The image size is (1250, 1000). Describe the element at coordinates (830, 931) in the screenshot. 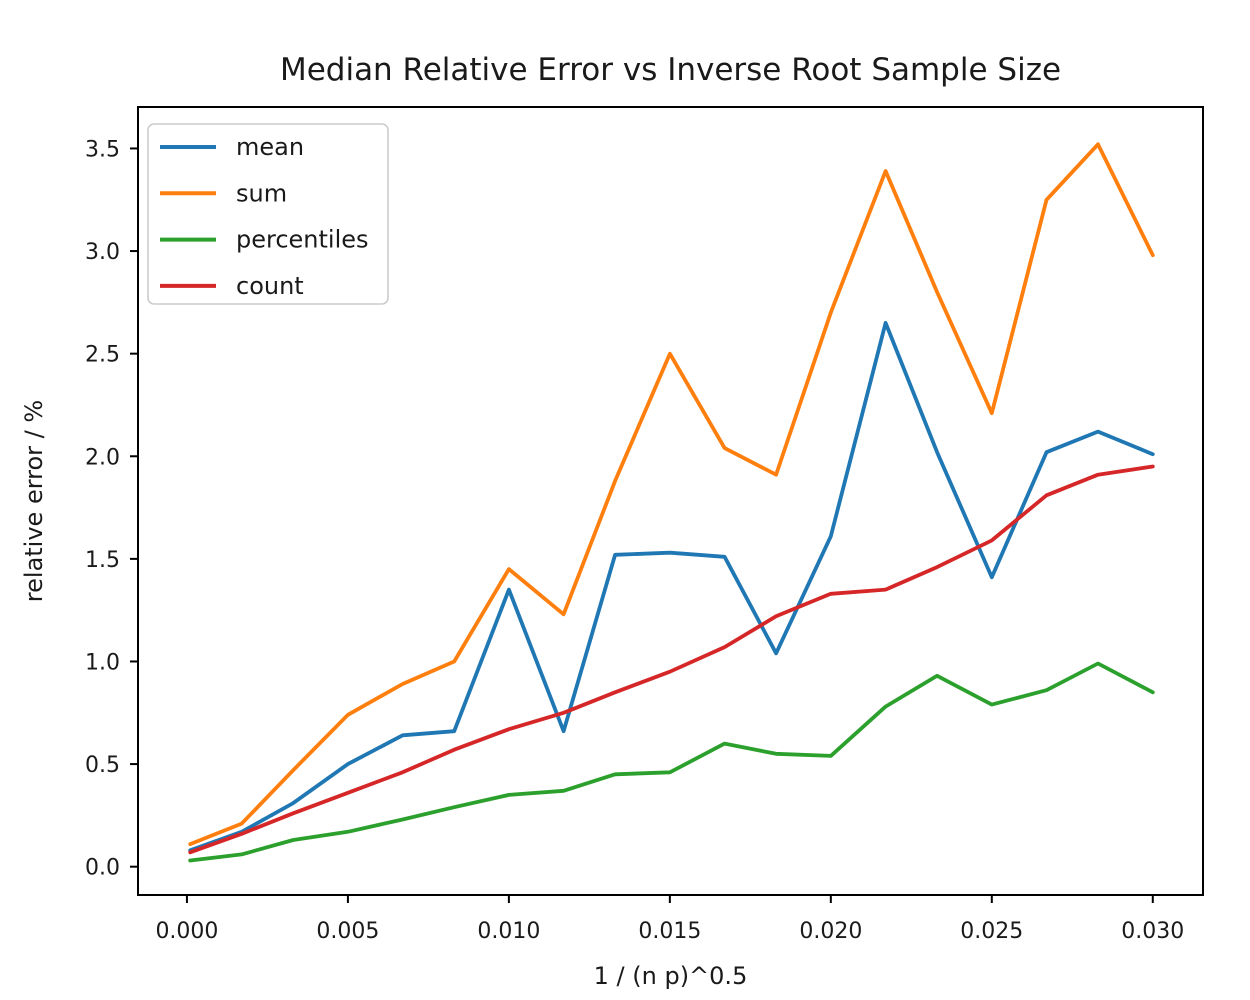

I see `x-tick-label: 0.020` at that location.